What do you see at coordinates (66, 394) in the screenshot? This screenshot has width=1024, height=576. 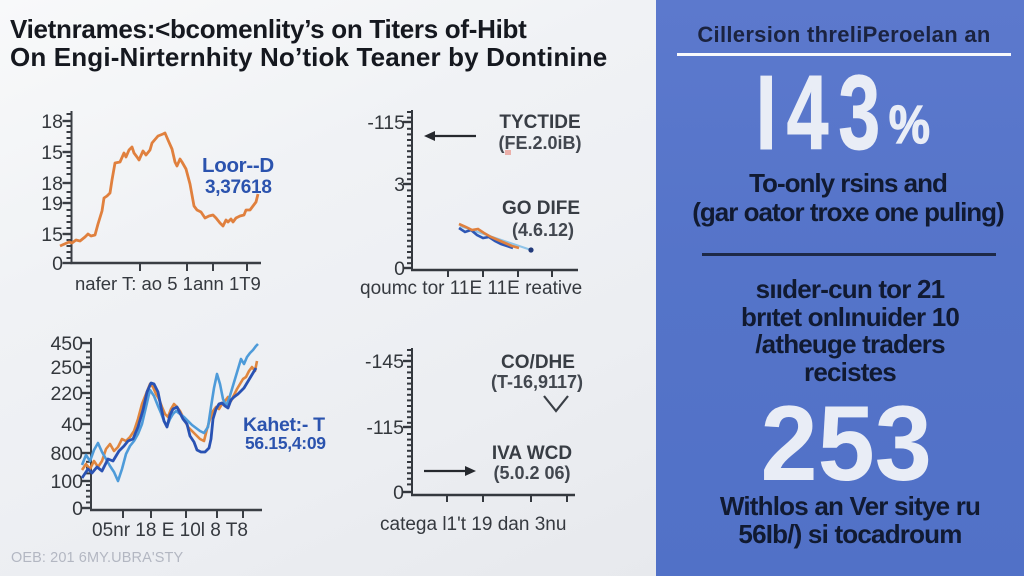 I see `svg-text: 220` at bounding box center [66, 394].